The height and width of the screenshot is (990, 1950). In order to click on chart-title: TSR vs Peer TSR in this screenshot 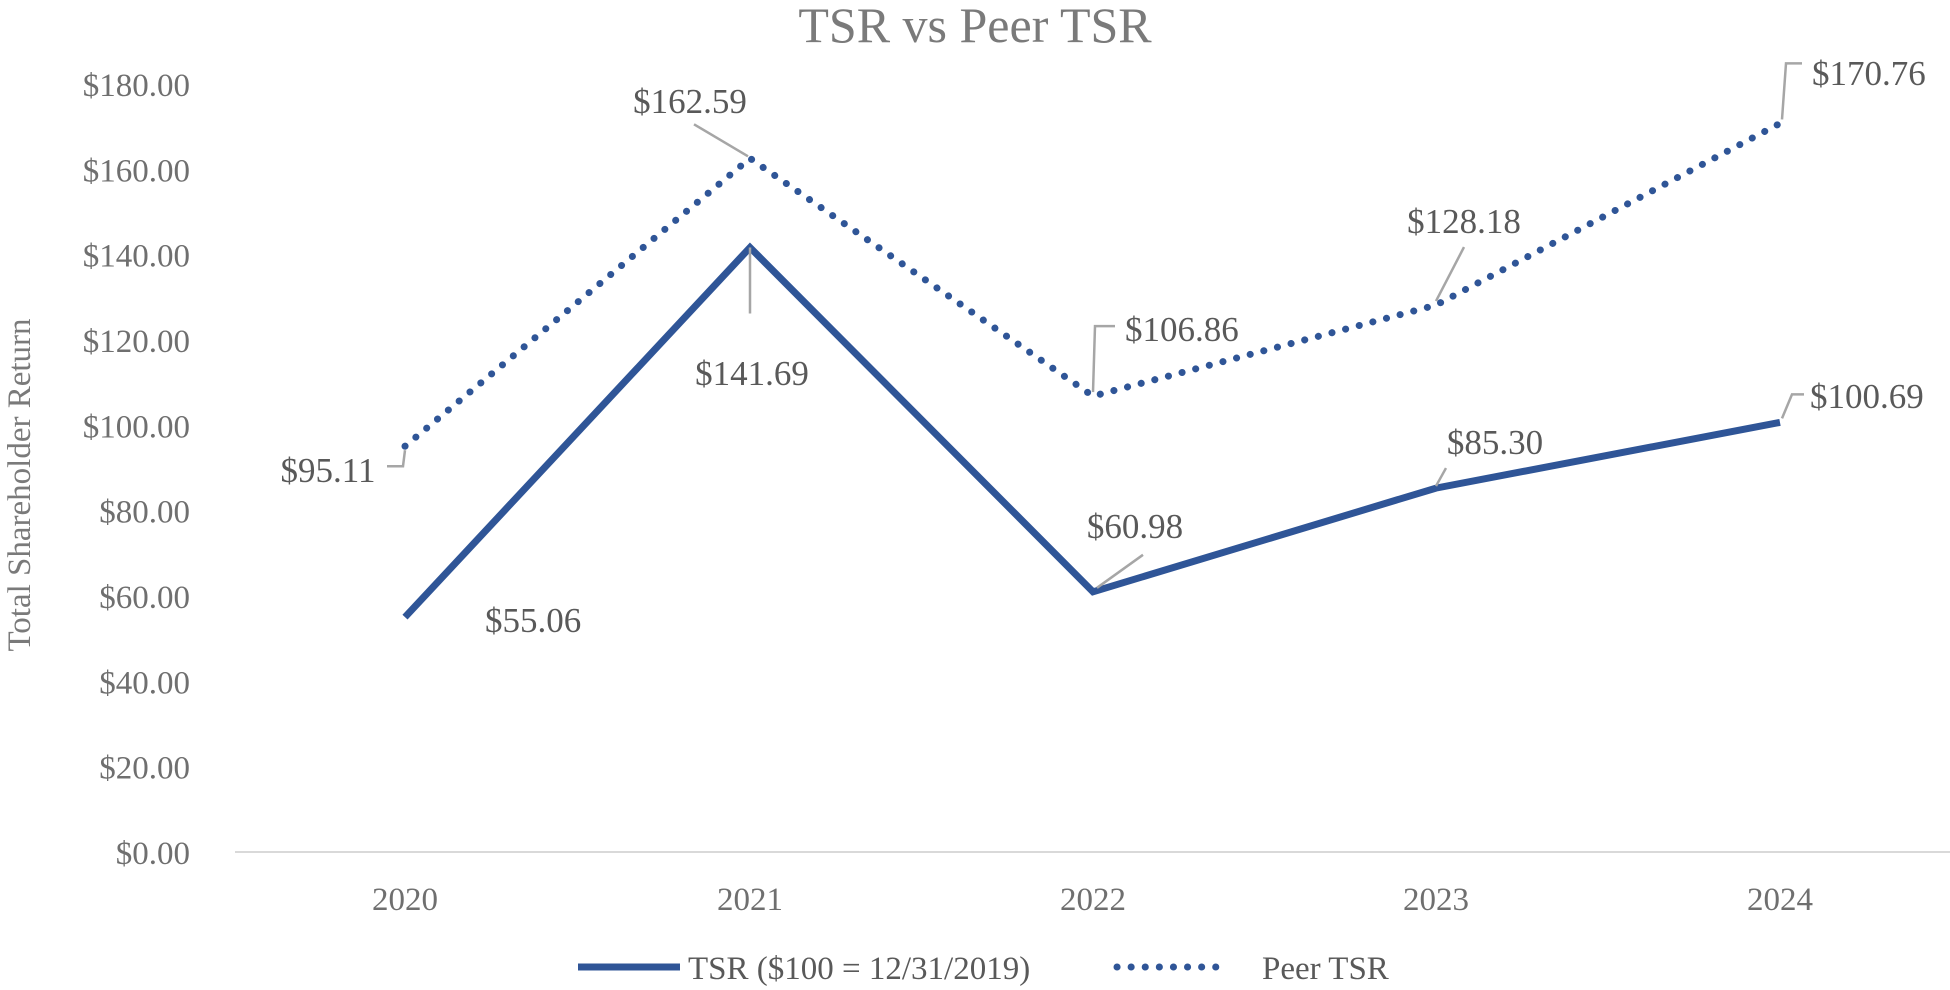, I will do `click(975, 26)`.